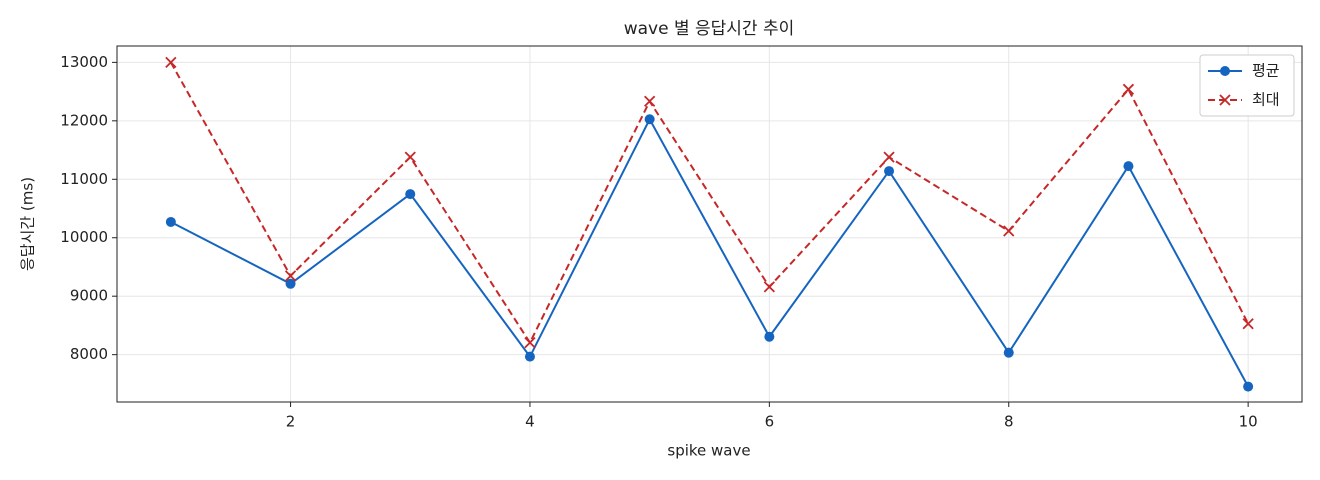  What do you see at coordinates (708, 451) in the screenshot?
I see `x-axis-label: spike wave` at bounding box center [708, 451].